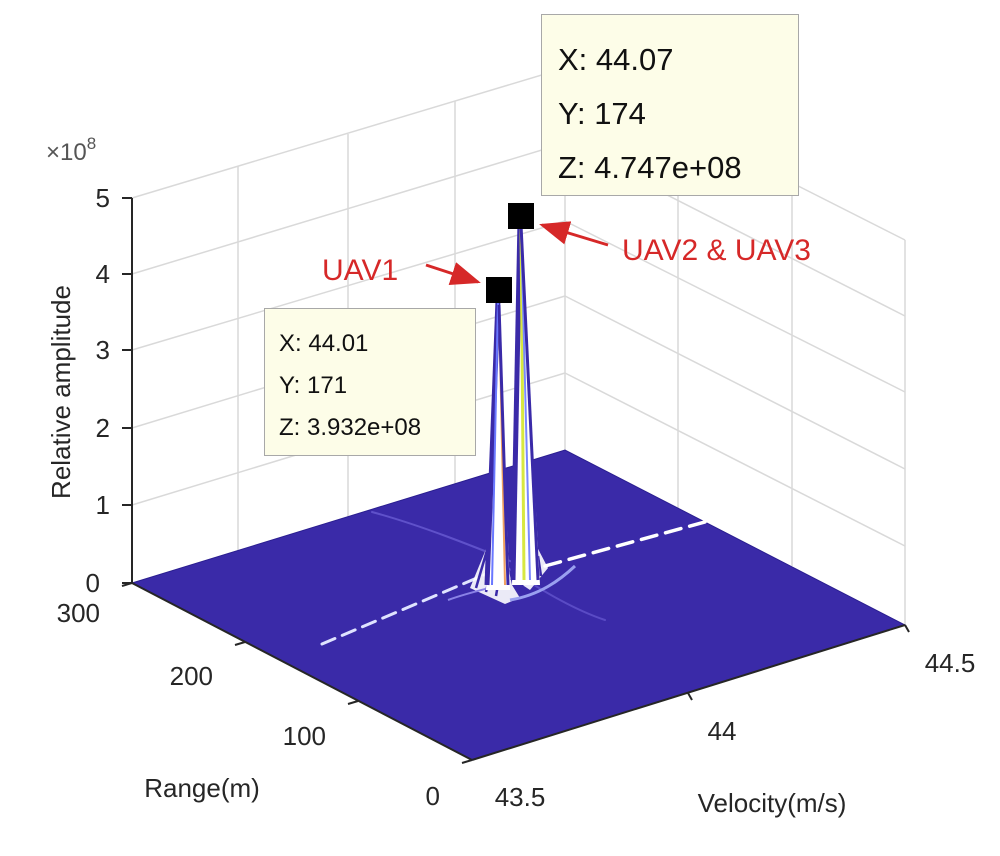  I want to click on uav1-arrow, so click(453, 274).